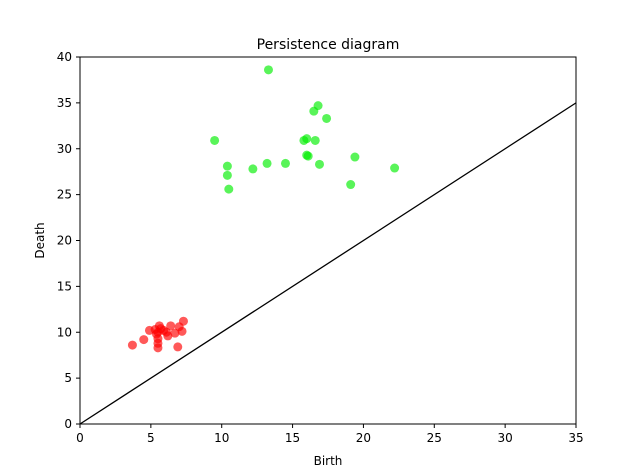 The width and height of the screenshot is (640, 476). What do you see at coordinates (575, 438) in the screenshot?
I see `x-tick-label: 35` at bounding box center [575, 438].